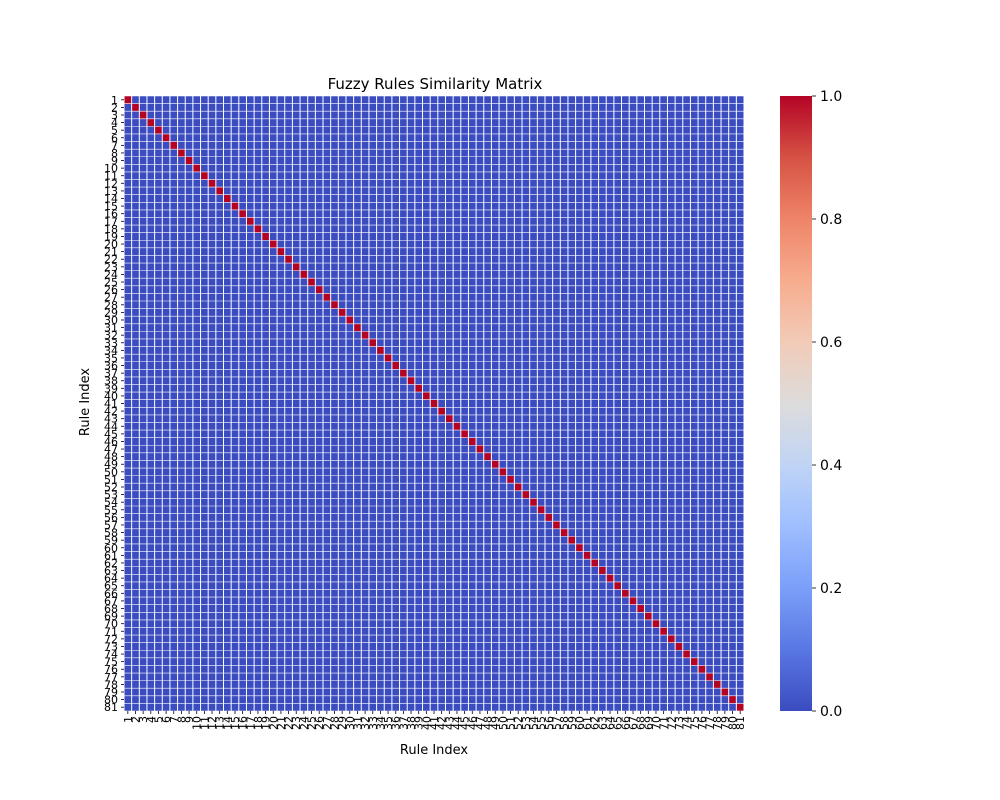  What do you see at coordinates (435, 84) in the screenshot?
I see `chart-title: Fuzzy Rules Similarity Matrix` at bounding box center [435, 84].